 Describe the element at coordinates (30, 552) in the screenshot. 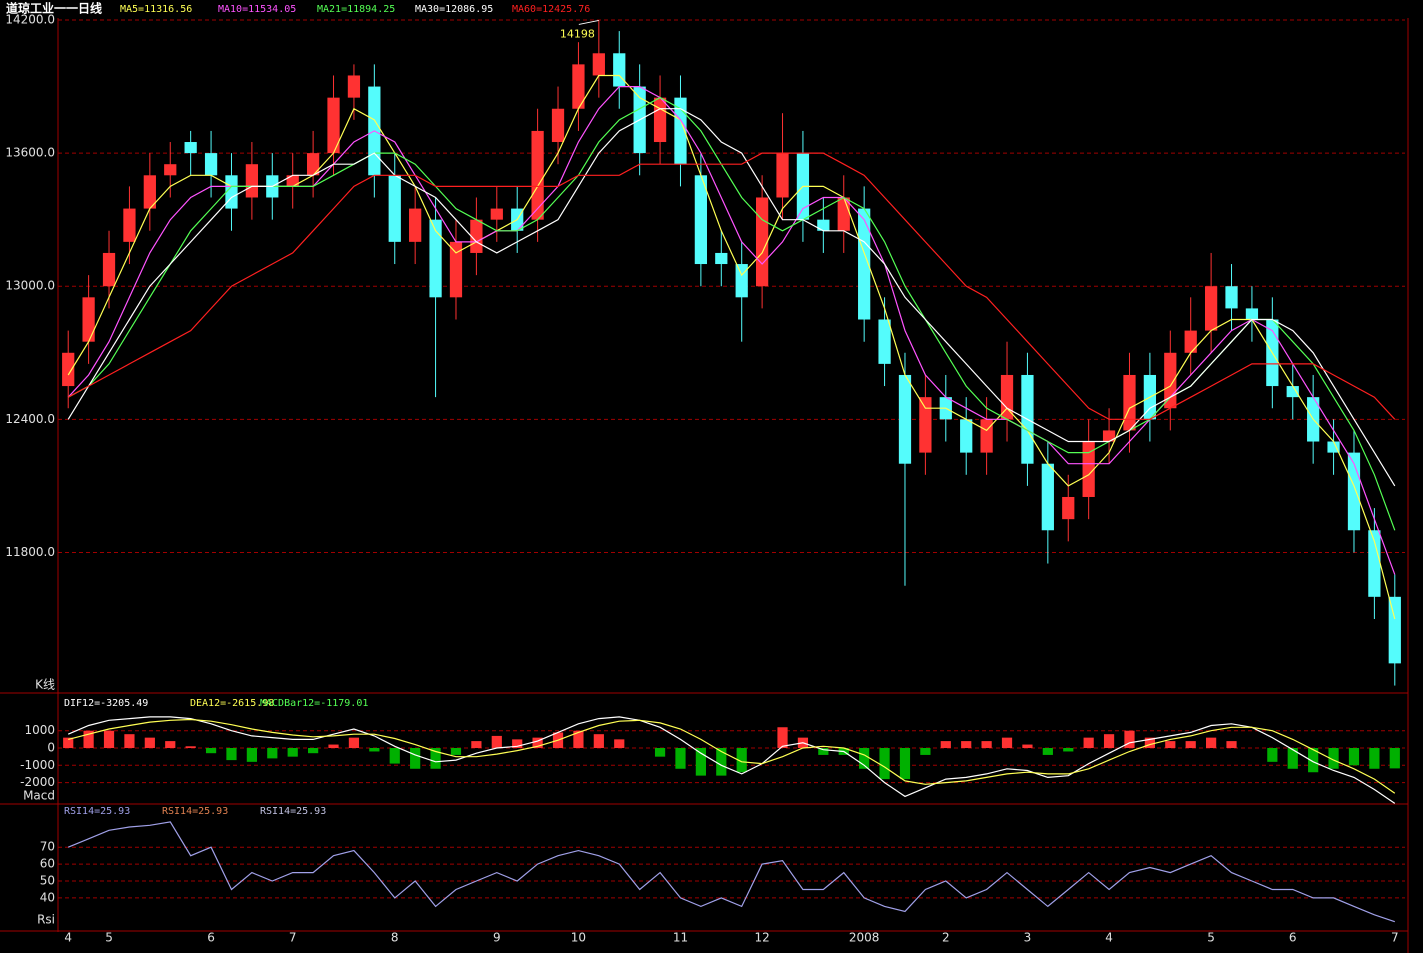

I see `y-tick-label: 11800.0` at that location.